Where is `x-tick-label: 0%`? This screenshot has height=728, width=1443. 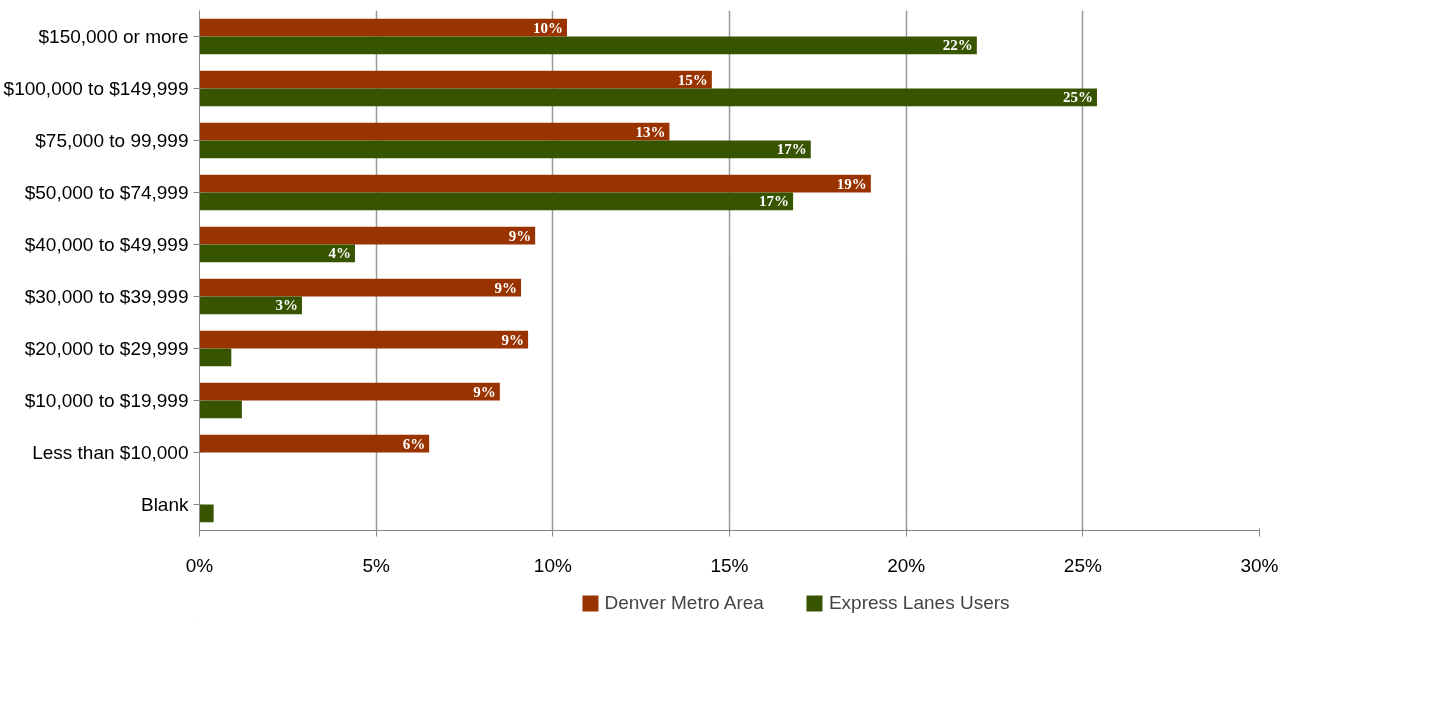 x-tick-label: 0% is located at coordinates (199, 565).